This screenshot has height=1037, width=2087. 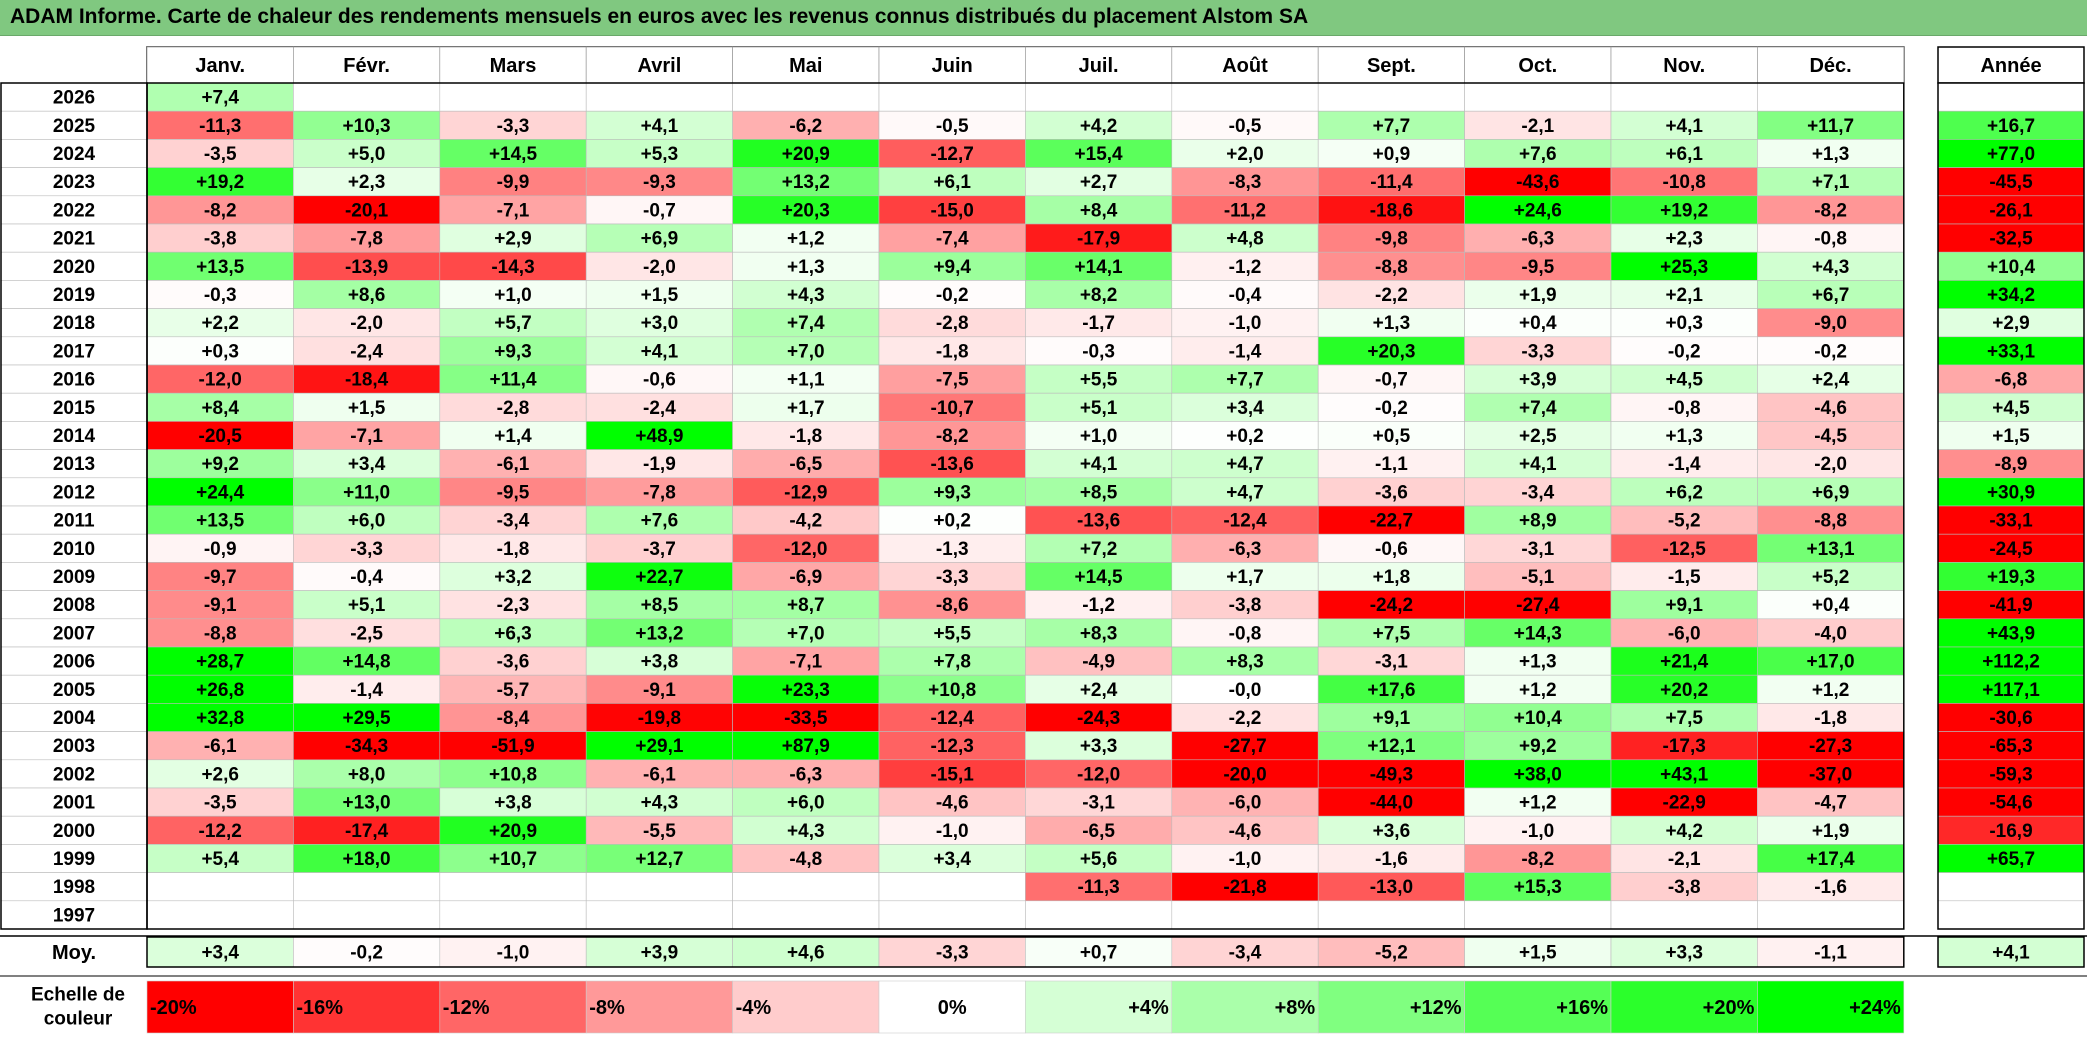 I want to click on heatmap-cell-value: -11,2, so click(x=1245, y=210).